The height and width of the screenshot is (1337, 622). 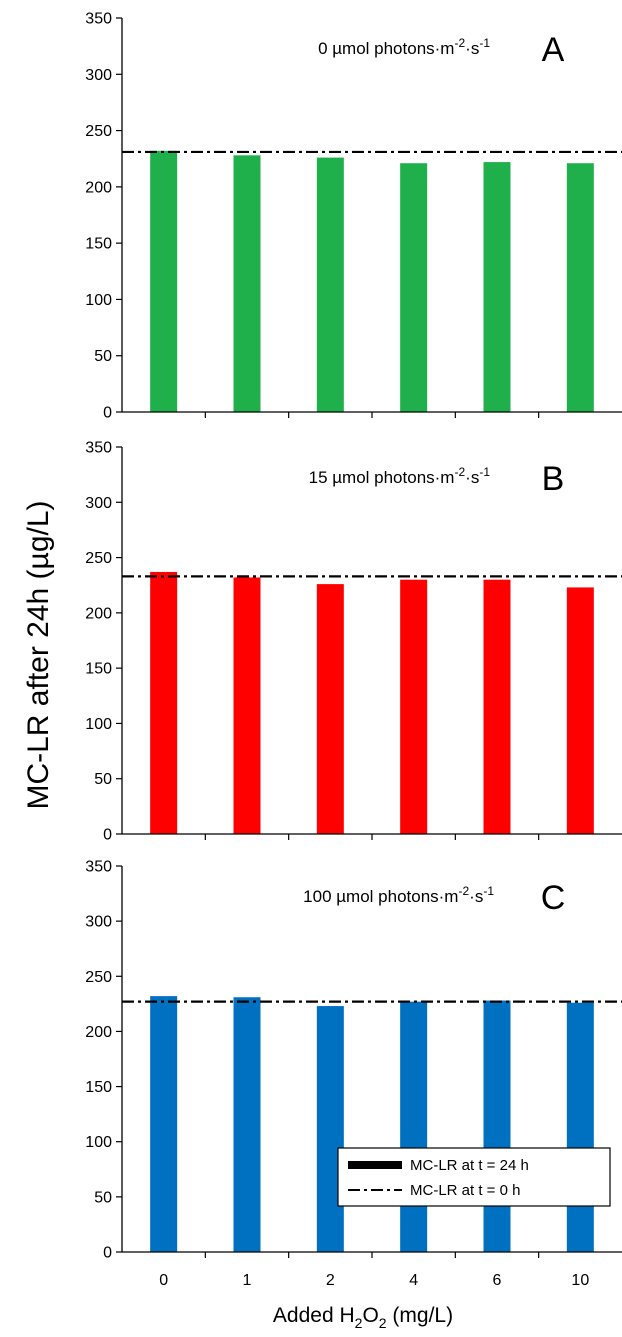 What do you see at coordinates (497, 1280) in the screenshot?
I see `x-tick-label: 6` at bounding box center [497, 1280].